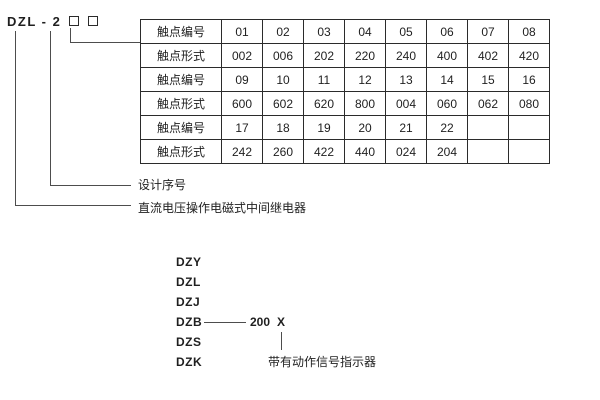  I want to click on value-cell: 060, so click(447, 103).